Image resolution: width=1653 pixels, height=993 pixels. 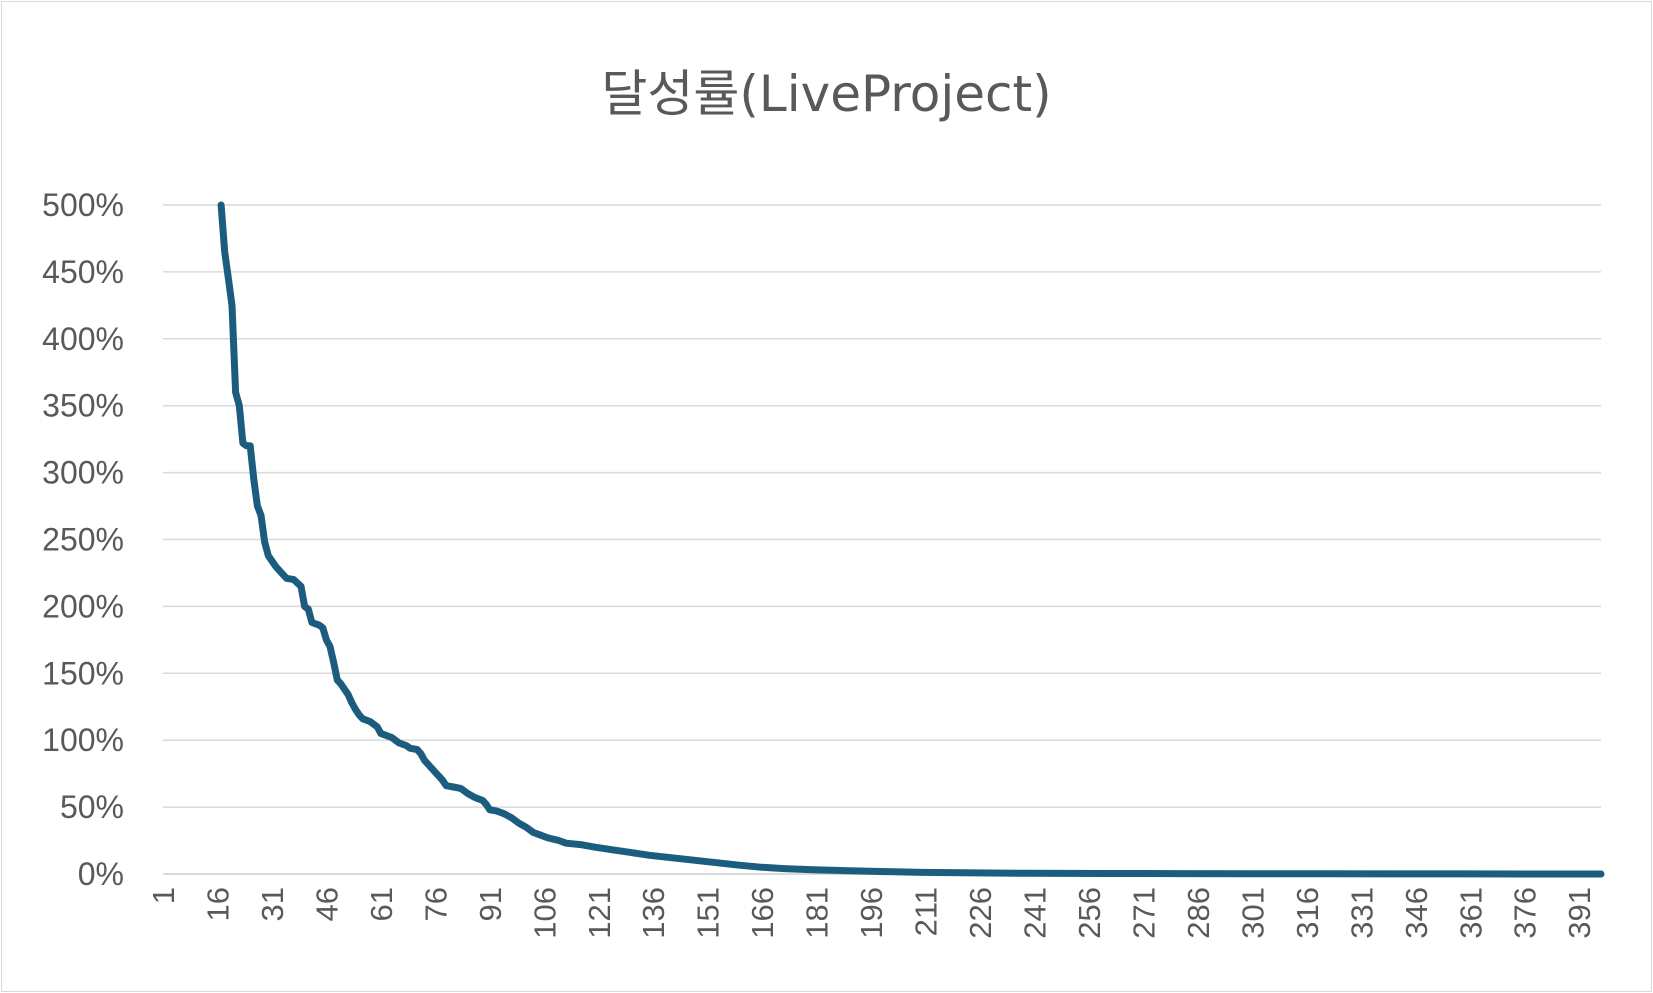 I want to click on x-tick-label: 226, so click(x=980, y=913).